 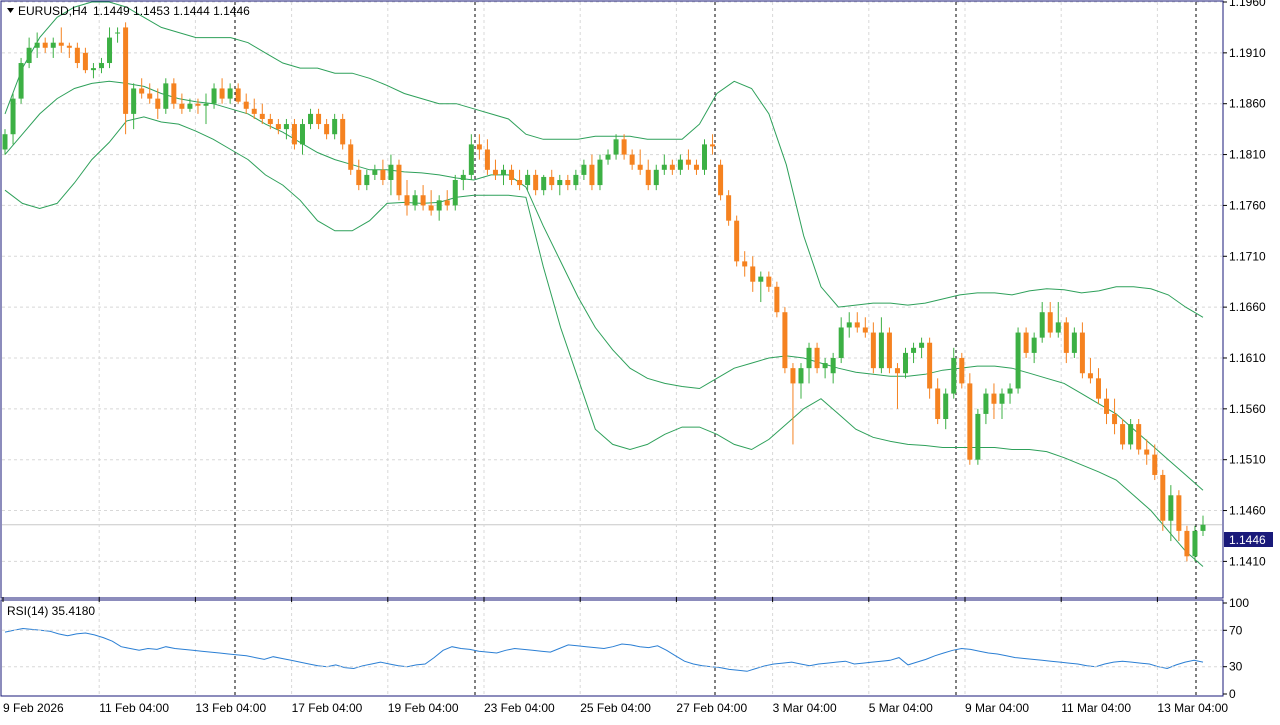 What do you see at coordinates (604, 649) in the screenshot?
I see `rsi-line` at bounding box center [604, 649].